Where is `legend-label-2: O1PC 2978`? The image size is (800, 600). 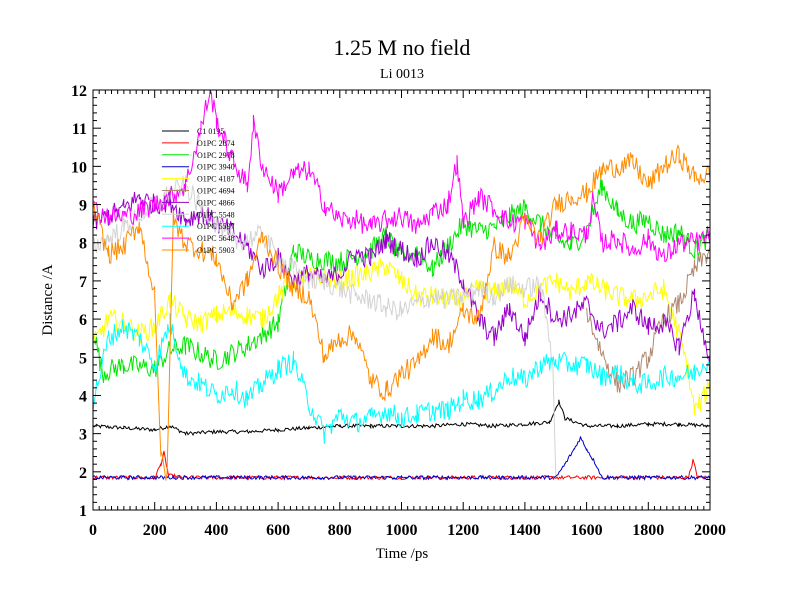 legend-label-2: O1PC 2978 is located at coordinates (216, 155).